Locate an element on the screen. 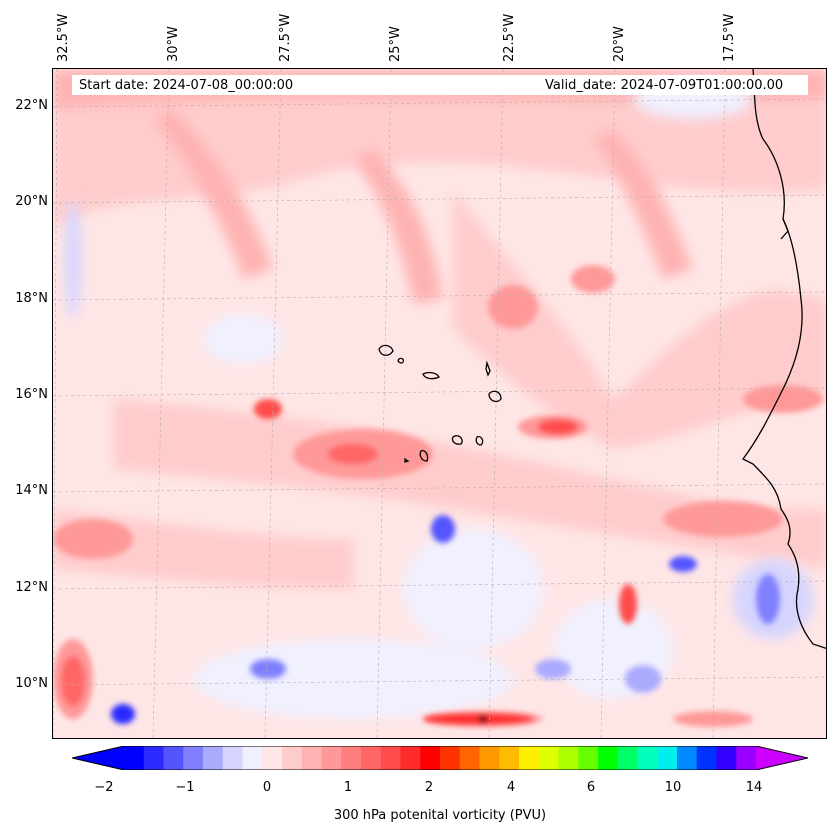  africa-coastline is located at coordinates (784, 359).